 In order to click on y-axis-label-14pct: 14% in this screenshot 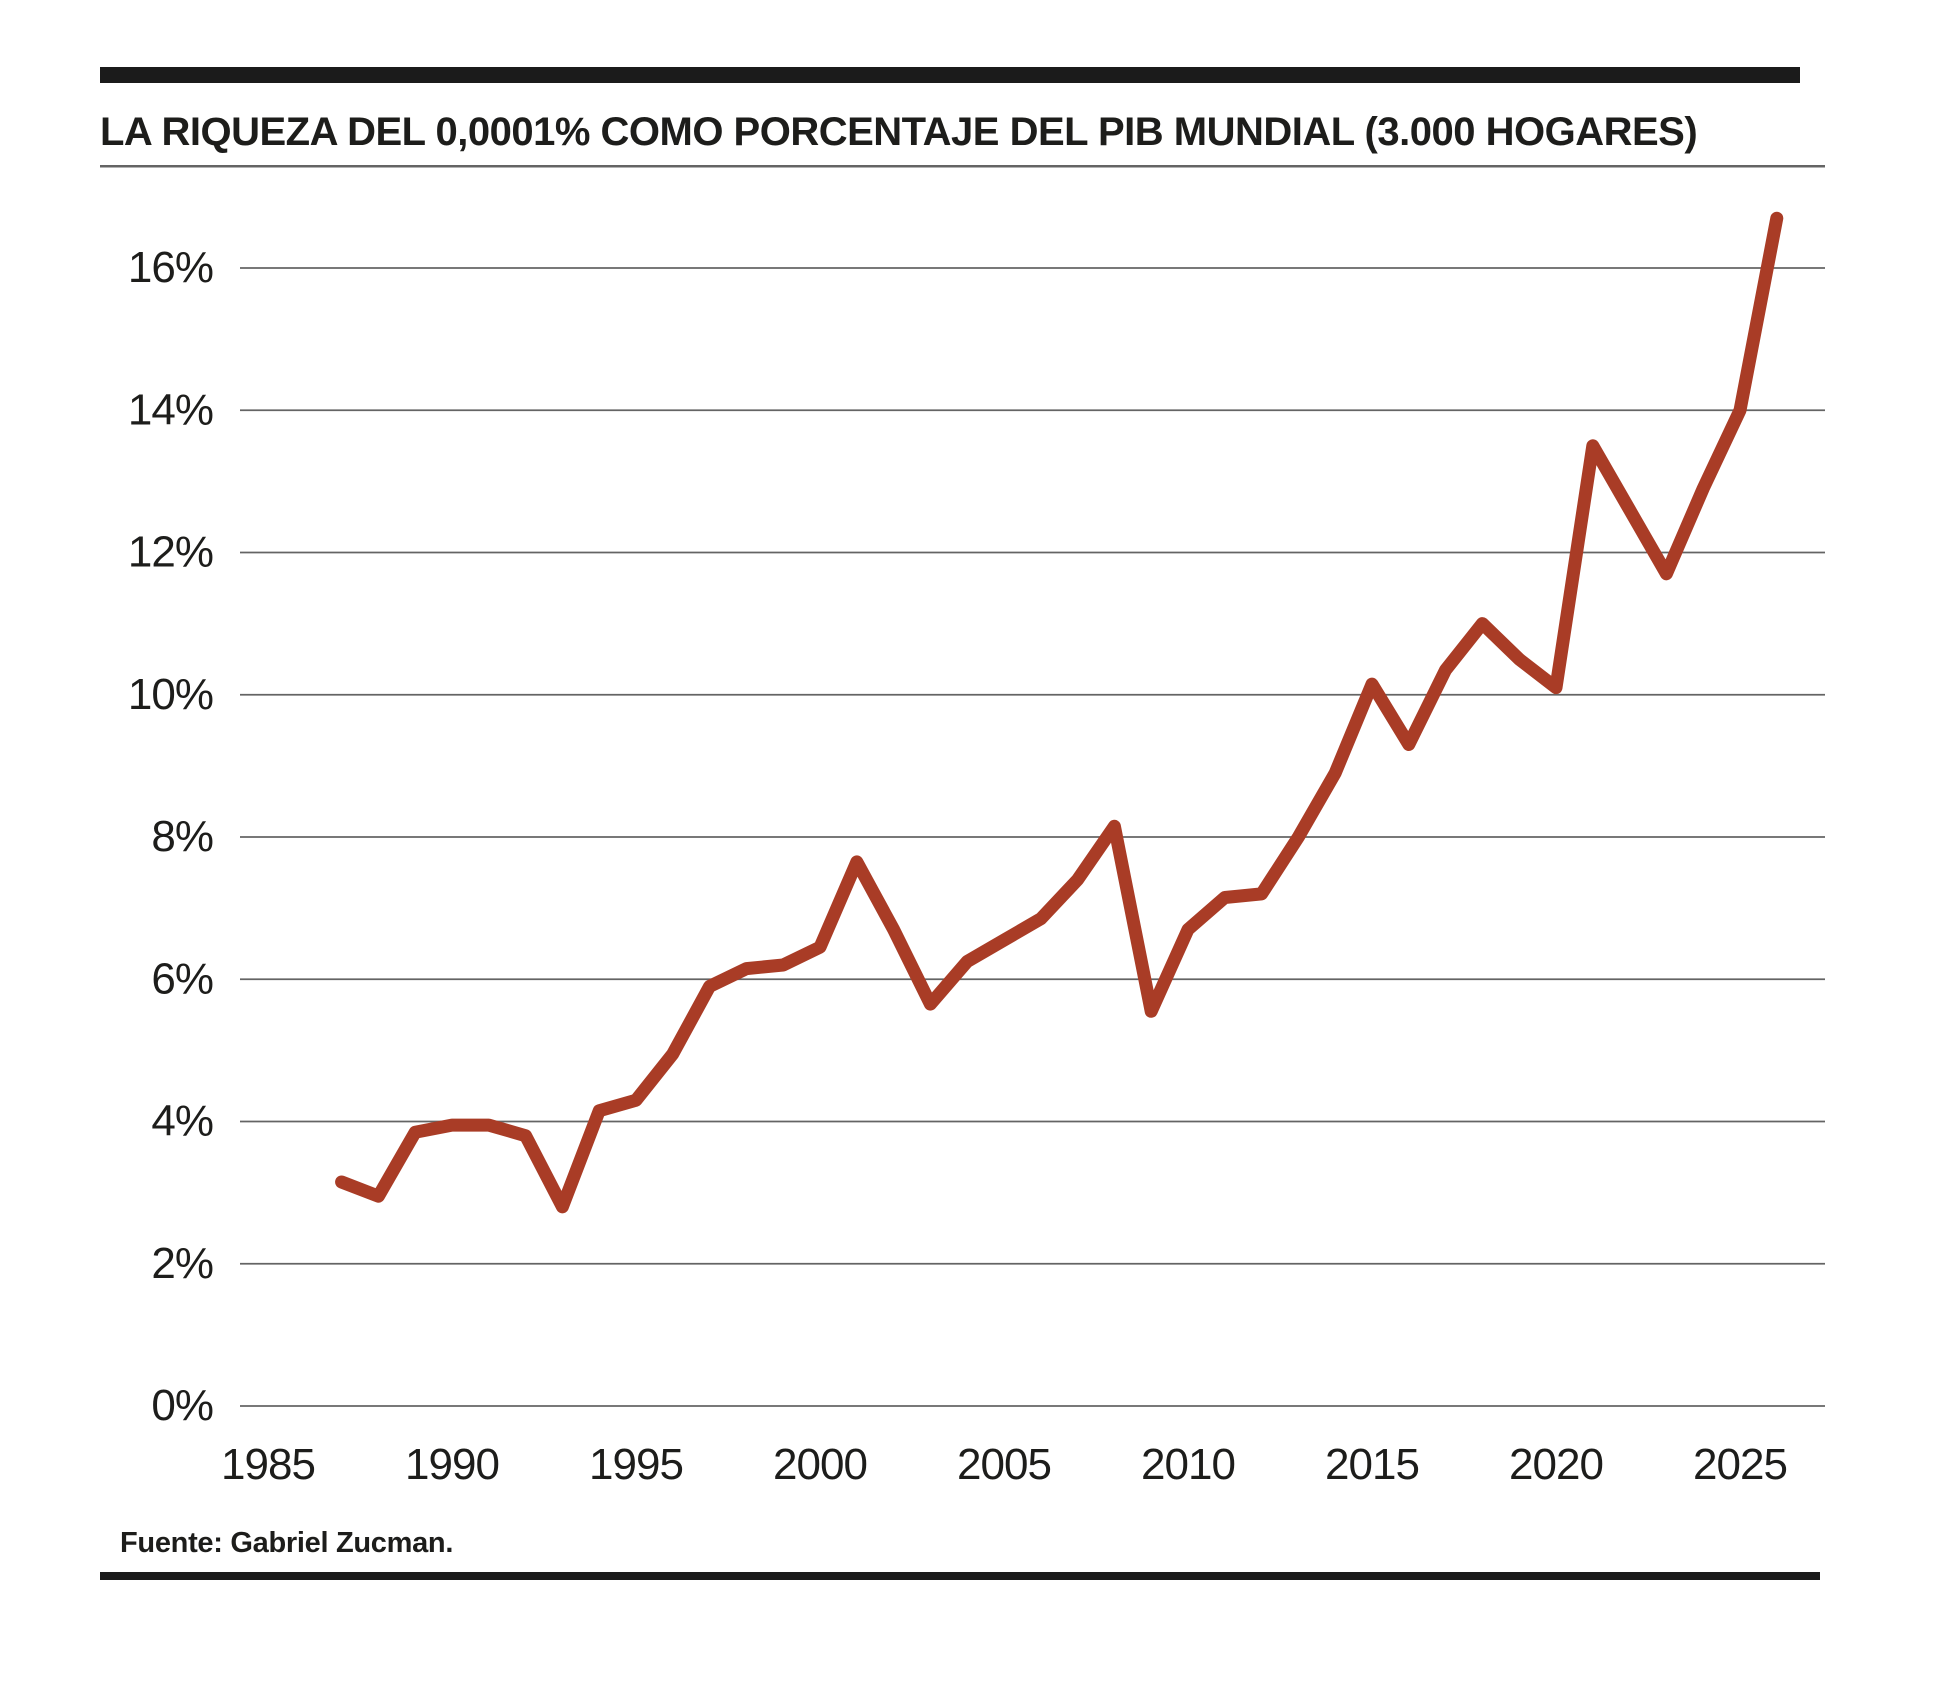, I will do `click(170, 409)`.